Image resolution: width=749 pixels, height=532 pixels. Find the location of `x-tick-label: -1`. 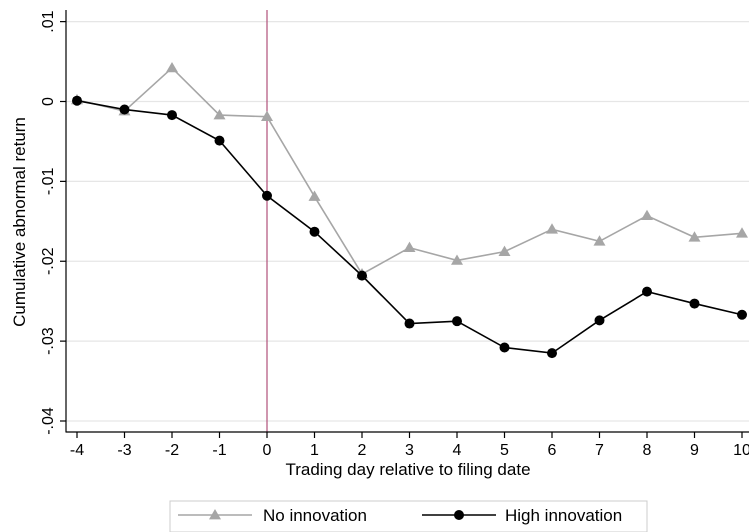

x-tick-label: -1 is located at coordinates (219, 450).